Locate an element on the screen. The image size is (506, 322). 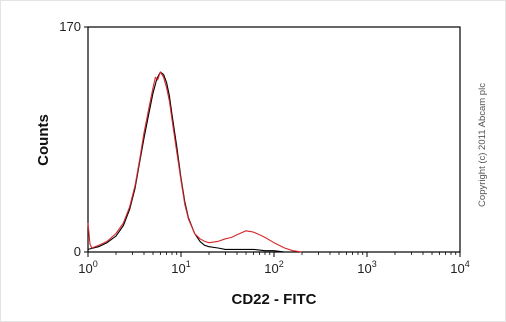
x-tick-label: 10³ is located at coordinates (366, 267).